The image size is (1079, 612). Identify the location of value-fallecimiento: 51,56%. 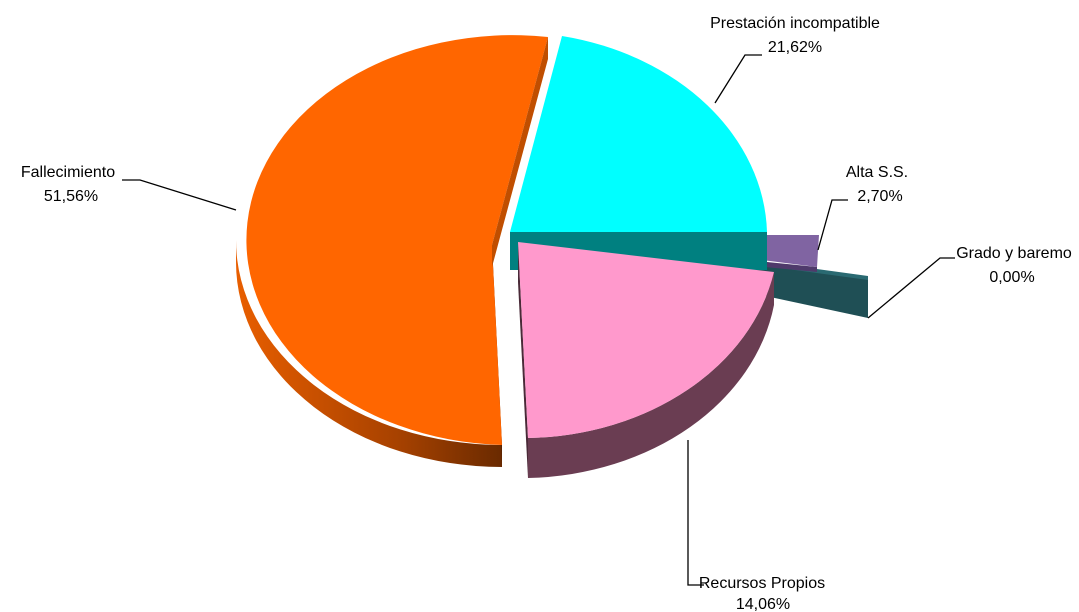
(71, 196).